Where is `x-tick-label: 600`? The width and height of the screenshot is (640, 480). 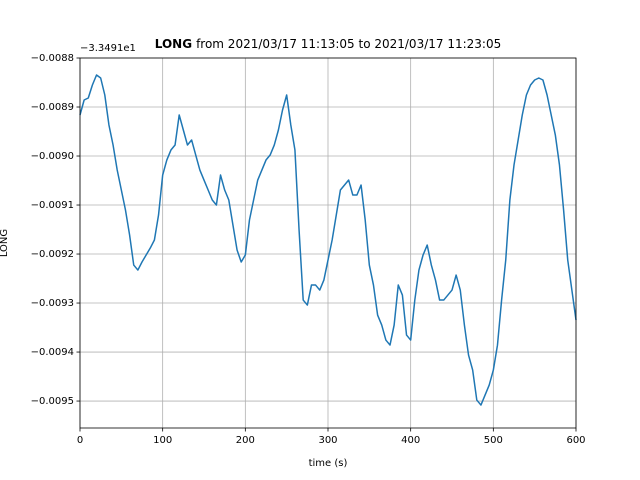
x-tick-label: 600 is located at coordinates (575, 440).